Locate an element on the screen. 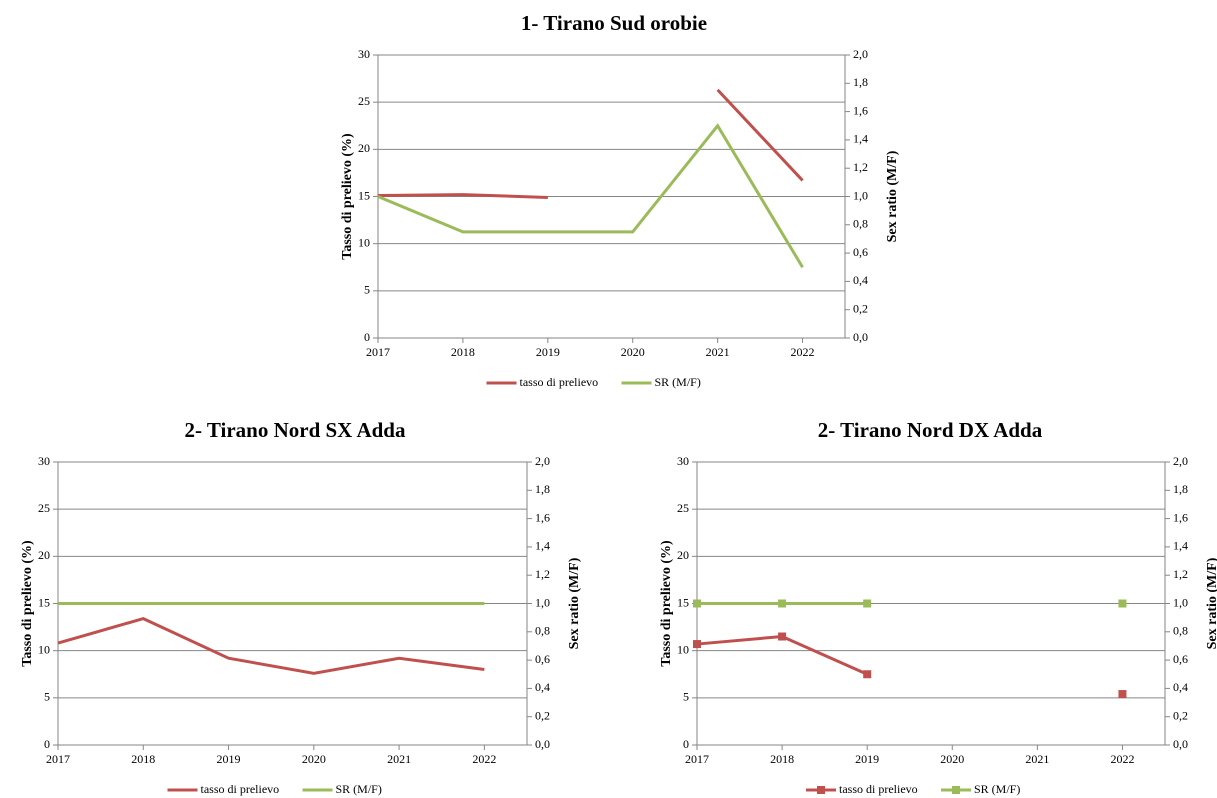  chart-title: 2- Tirano Nord DX Adda is located at coordinates (930, 430).